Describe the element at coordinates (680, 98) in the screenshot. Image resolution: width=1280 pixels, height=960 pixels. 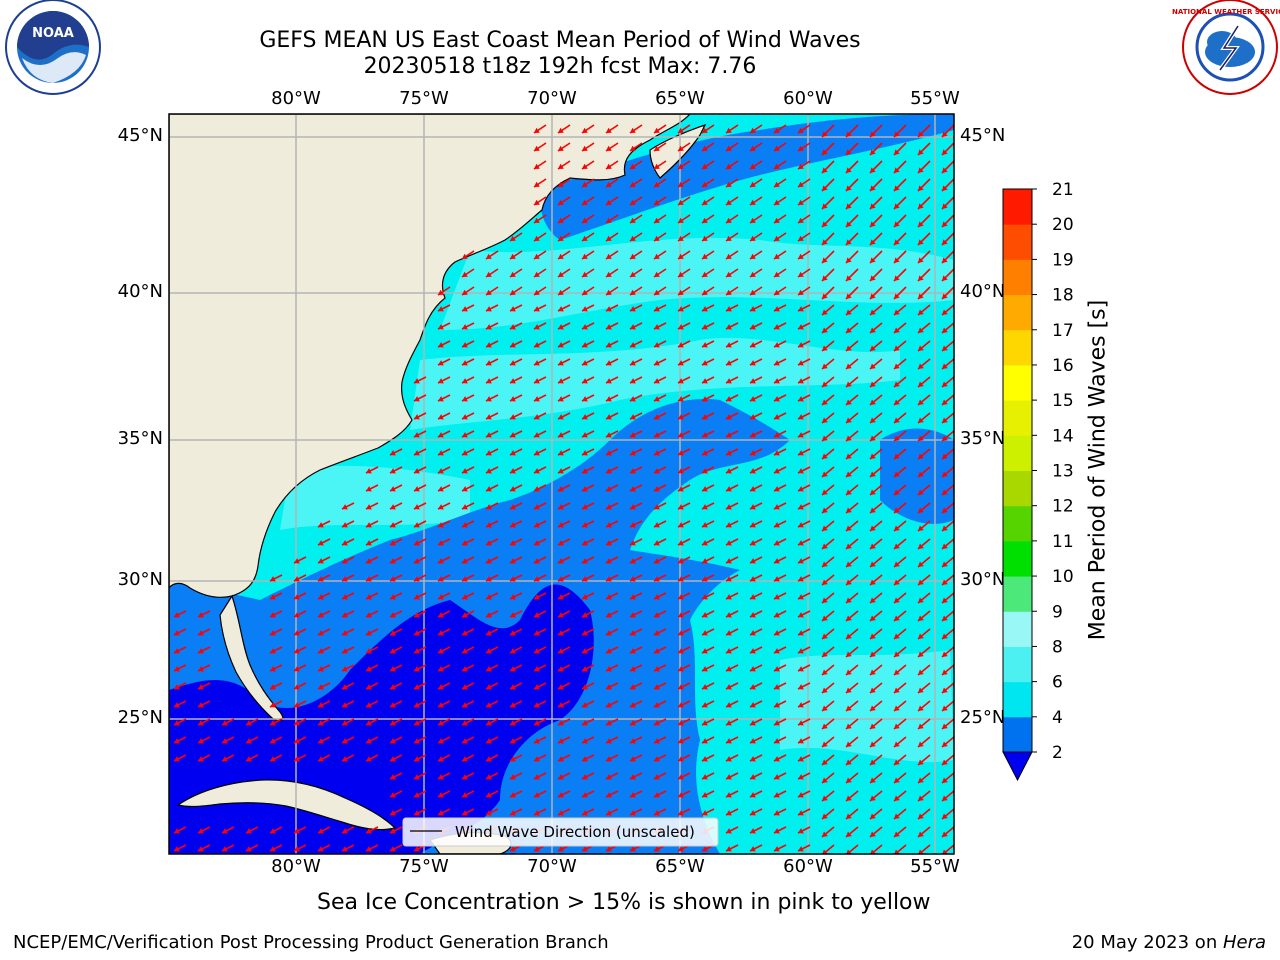
I see `lon-label-top: 65°W` at that location.